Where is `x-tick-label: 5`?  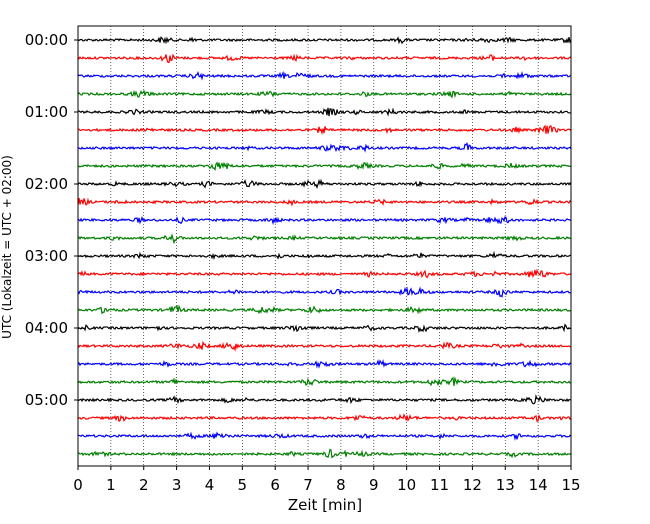
x-tick-label: 5 is located at coordinates (243, 485).